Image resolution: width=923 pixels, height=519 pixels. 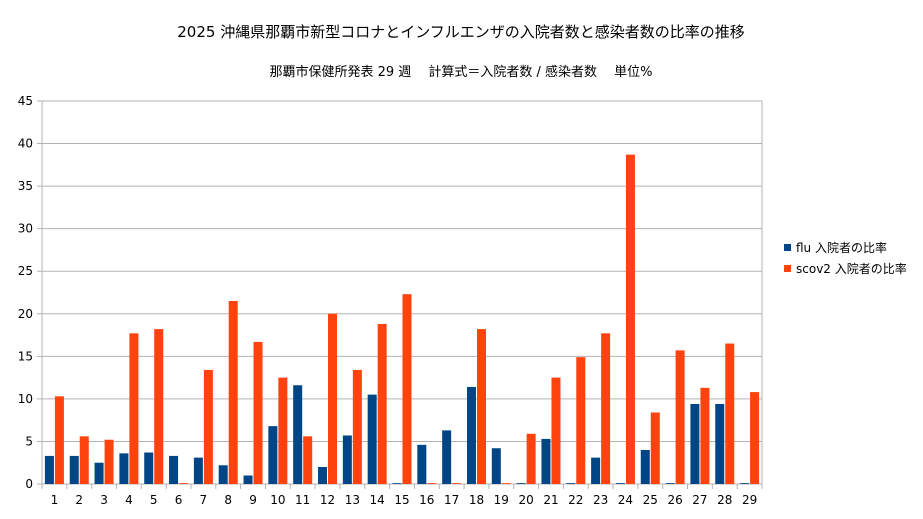 What do you see at coordinates (228, 500) in the screenshot?
I see `x-tick-label: 8` at bounding box center [228, 500].